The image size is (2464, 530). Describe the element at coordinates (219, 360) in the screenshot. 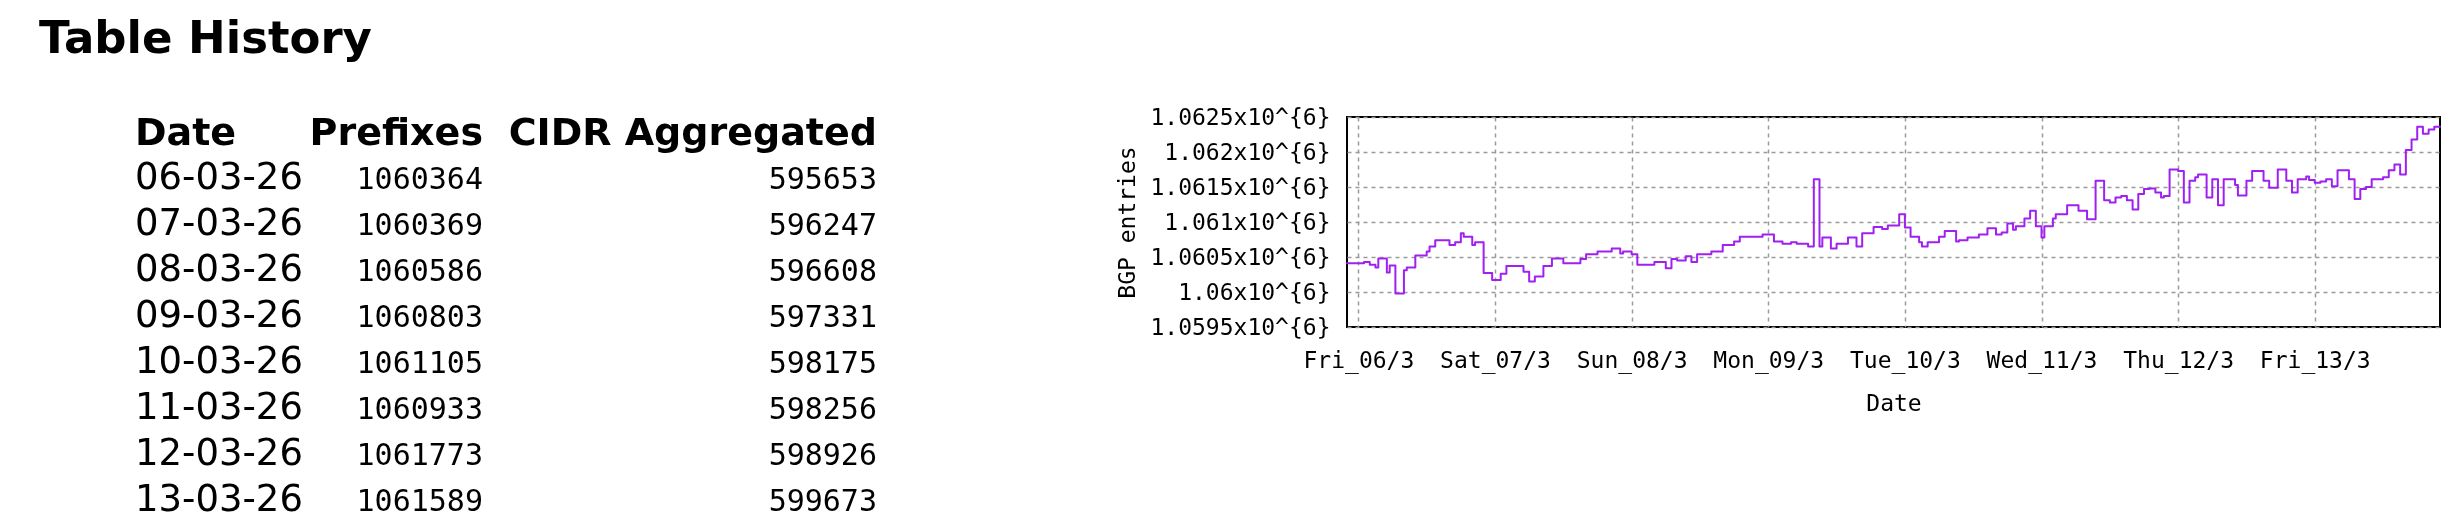

I see `category-label: 10-03-26` at that location.